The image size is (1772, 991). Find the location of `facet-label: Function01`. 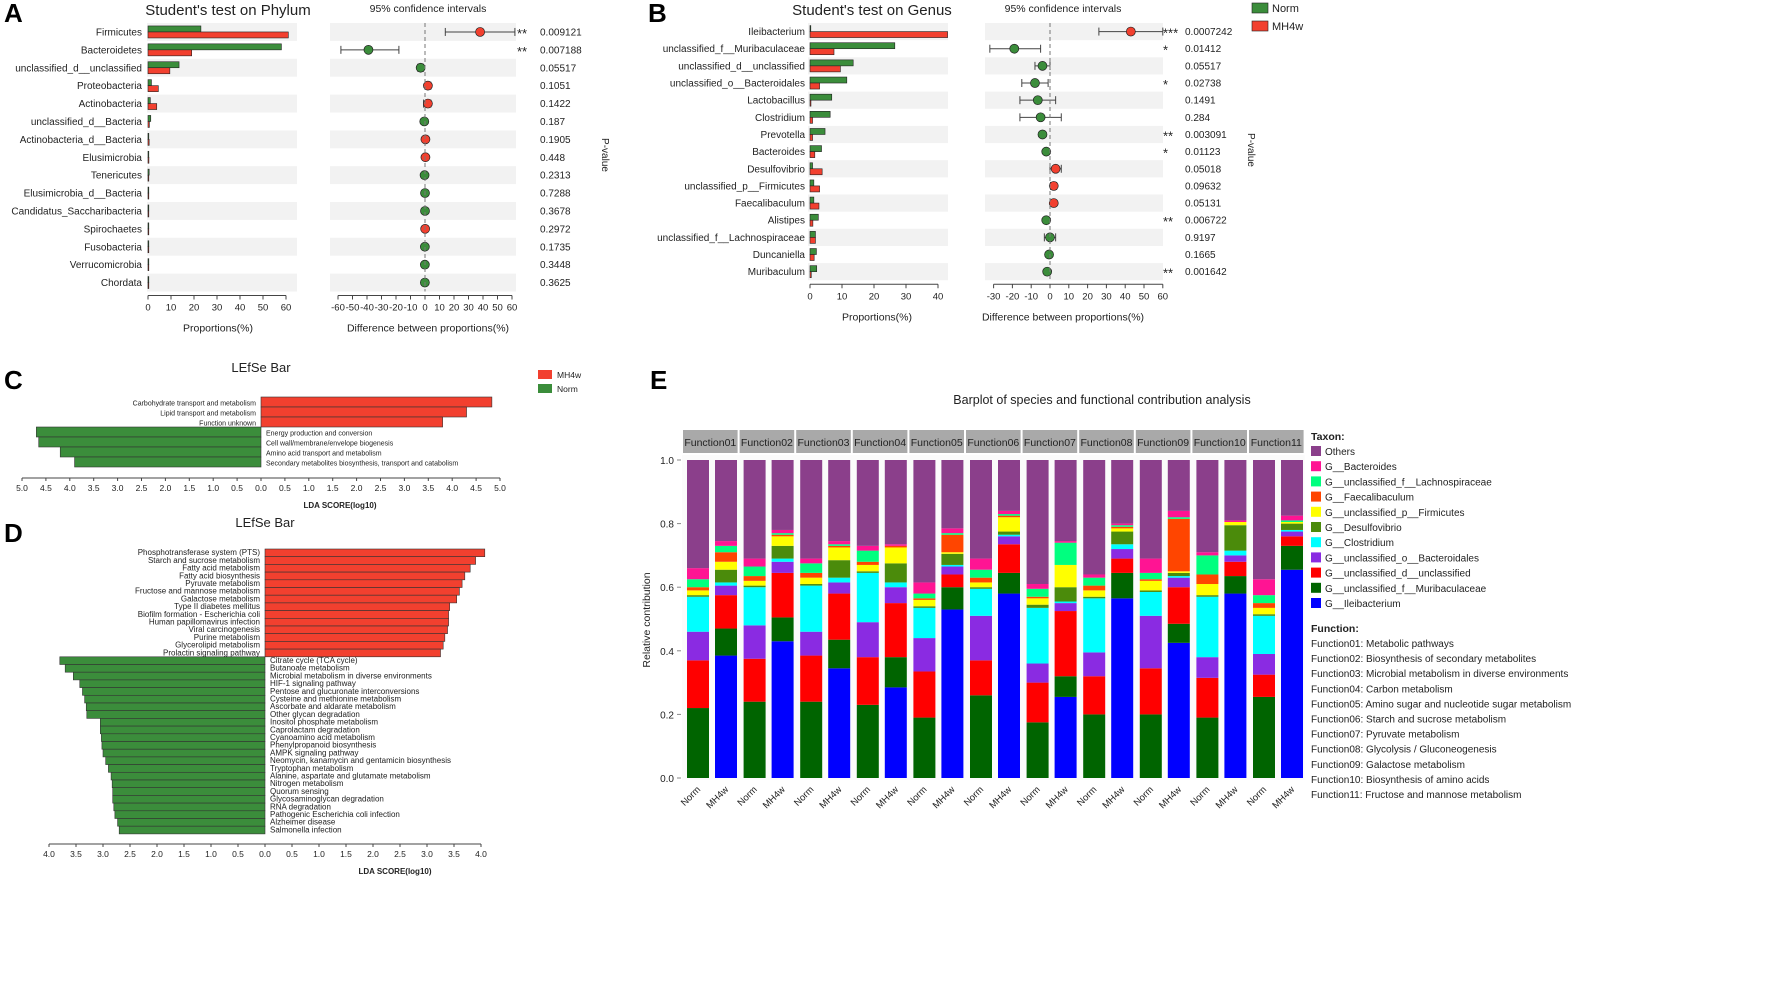

facet-label: Function01 is located at coordinates (710, 443).